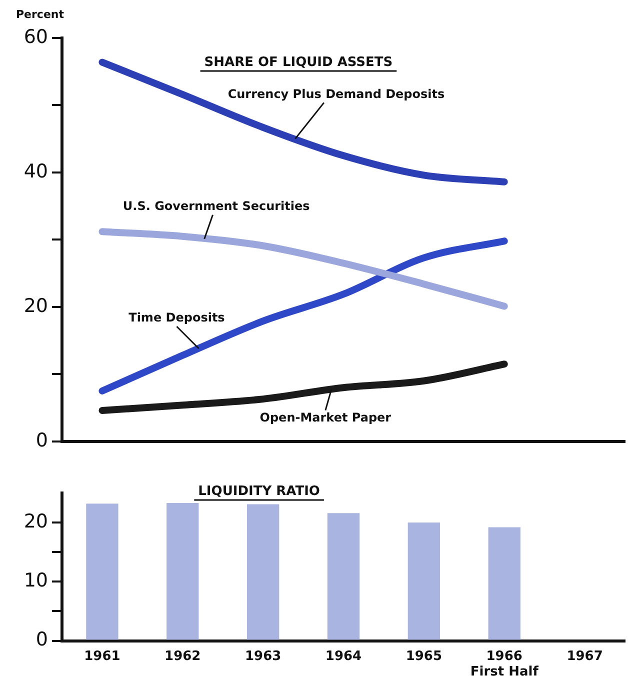  I want to click on legend-label: Open-Market Paper, so click(326, 417).